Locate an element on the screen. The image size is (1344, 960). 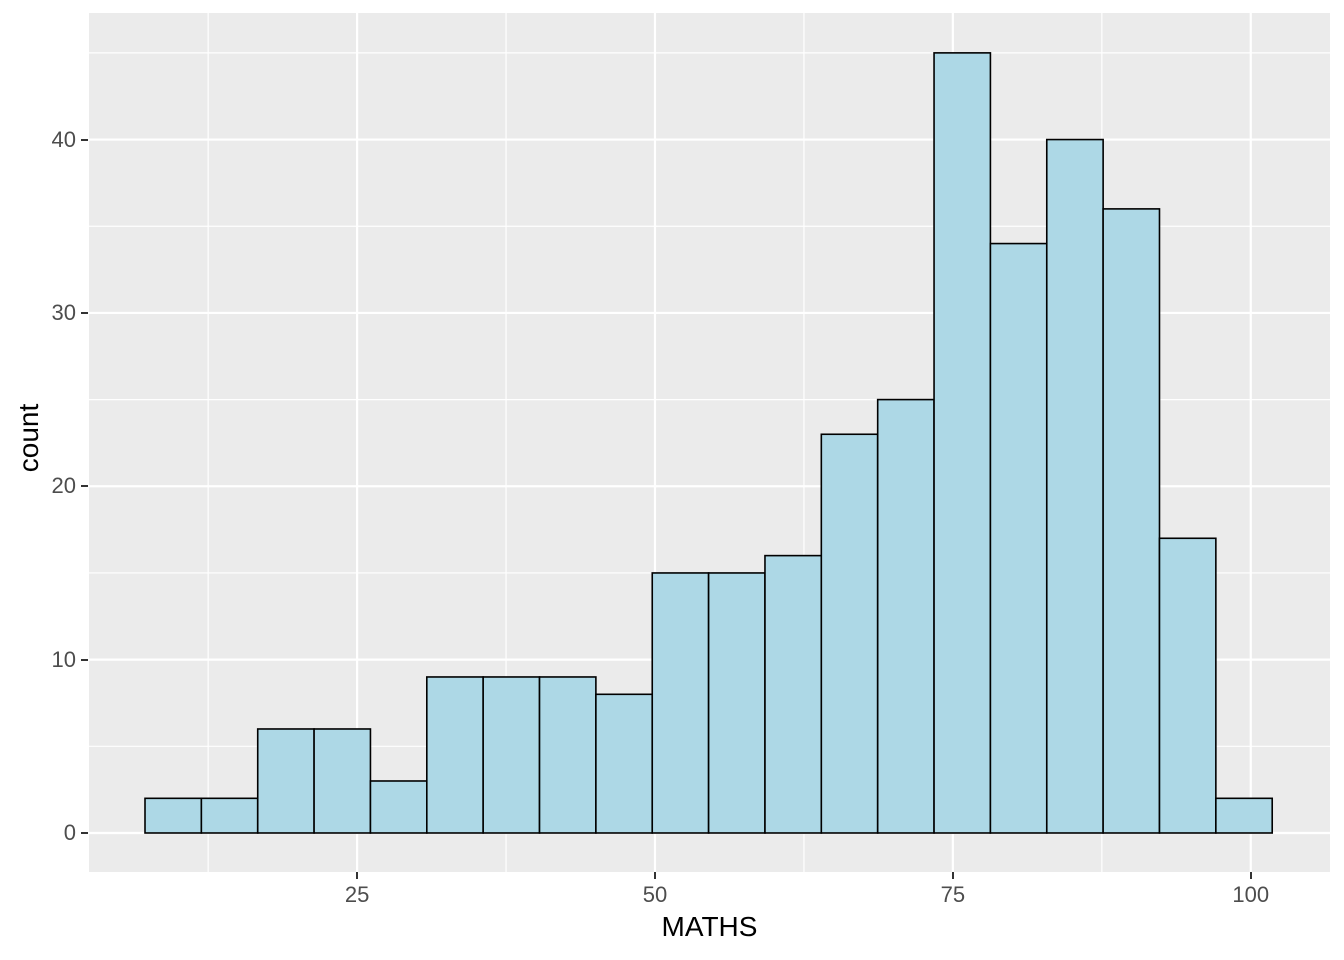
y-tick-label: 20 is located at coordinates (63, 486).